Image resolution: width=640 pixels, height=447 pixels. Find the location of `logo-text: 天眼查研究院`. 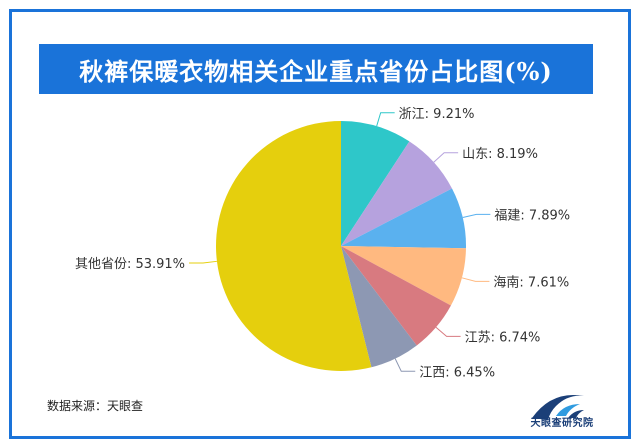

logo-text: 天眼查研究院 is located at coordinates (562, 423).